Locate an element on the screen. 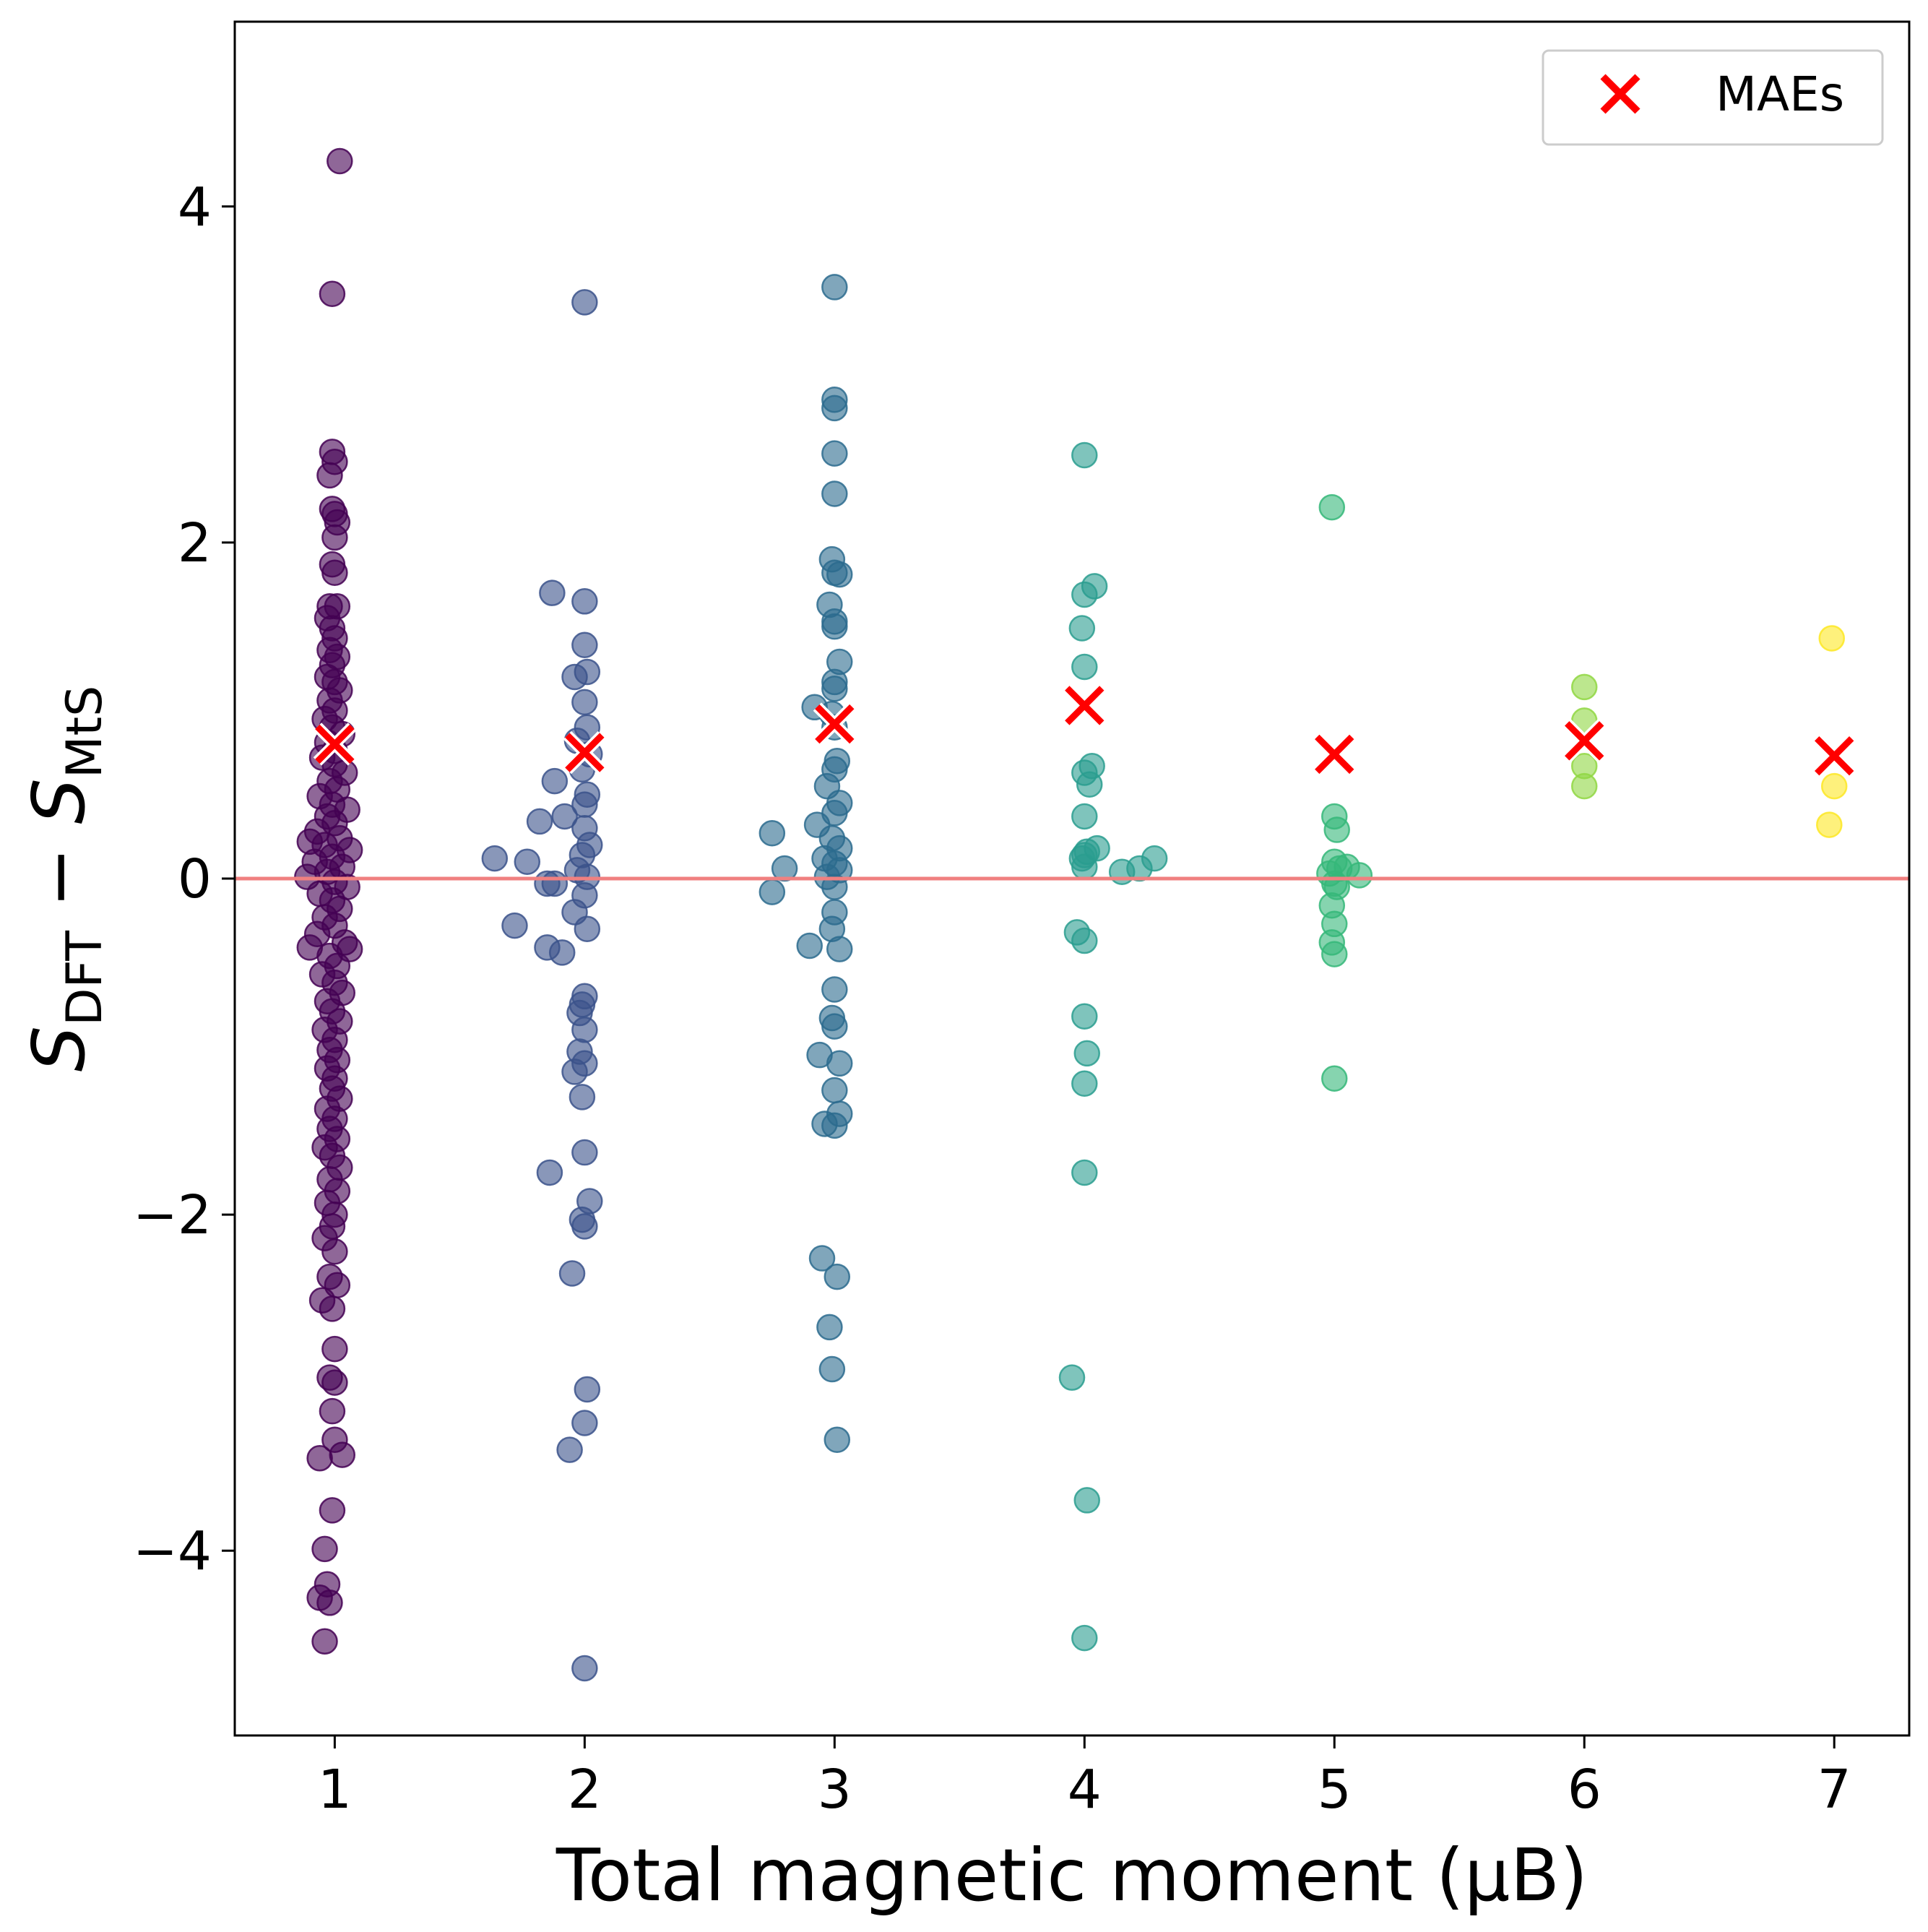 This screenshot has height=1932, width=1928. x-tick-label: 1 is located at coordinates (335, 1790).